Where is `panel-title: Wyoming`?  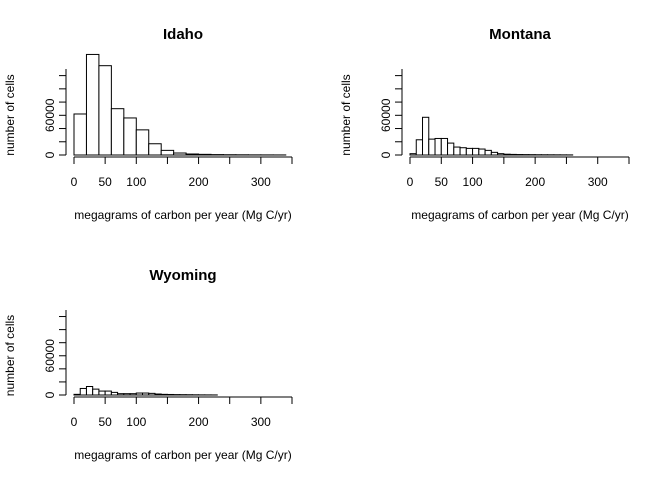
panel-title: Wyoming is located at coordinates (182, 275).